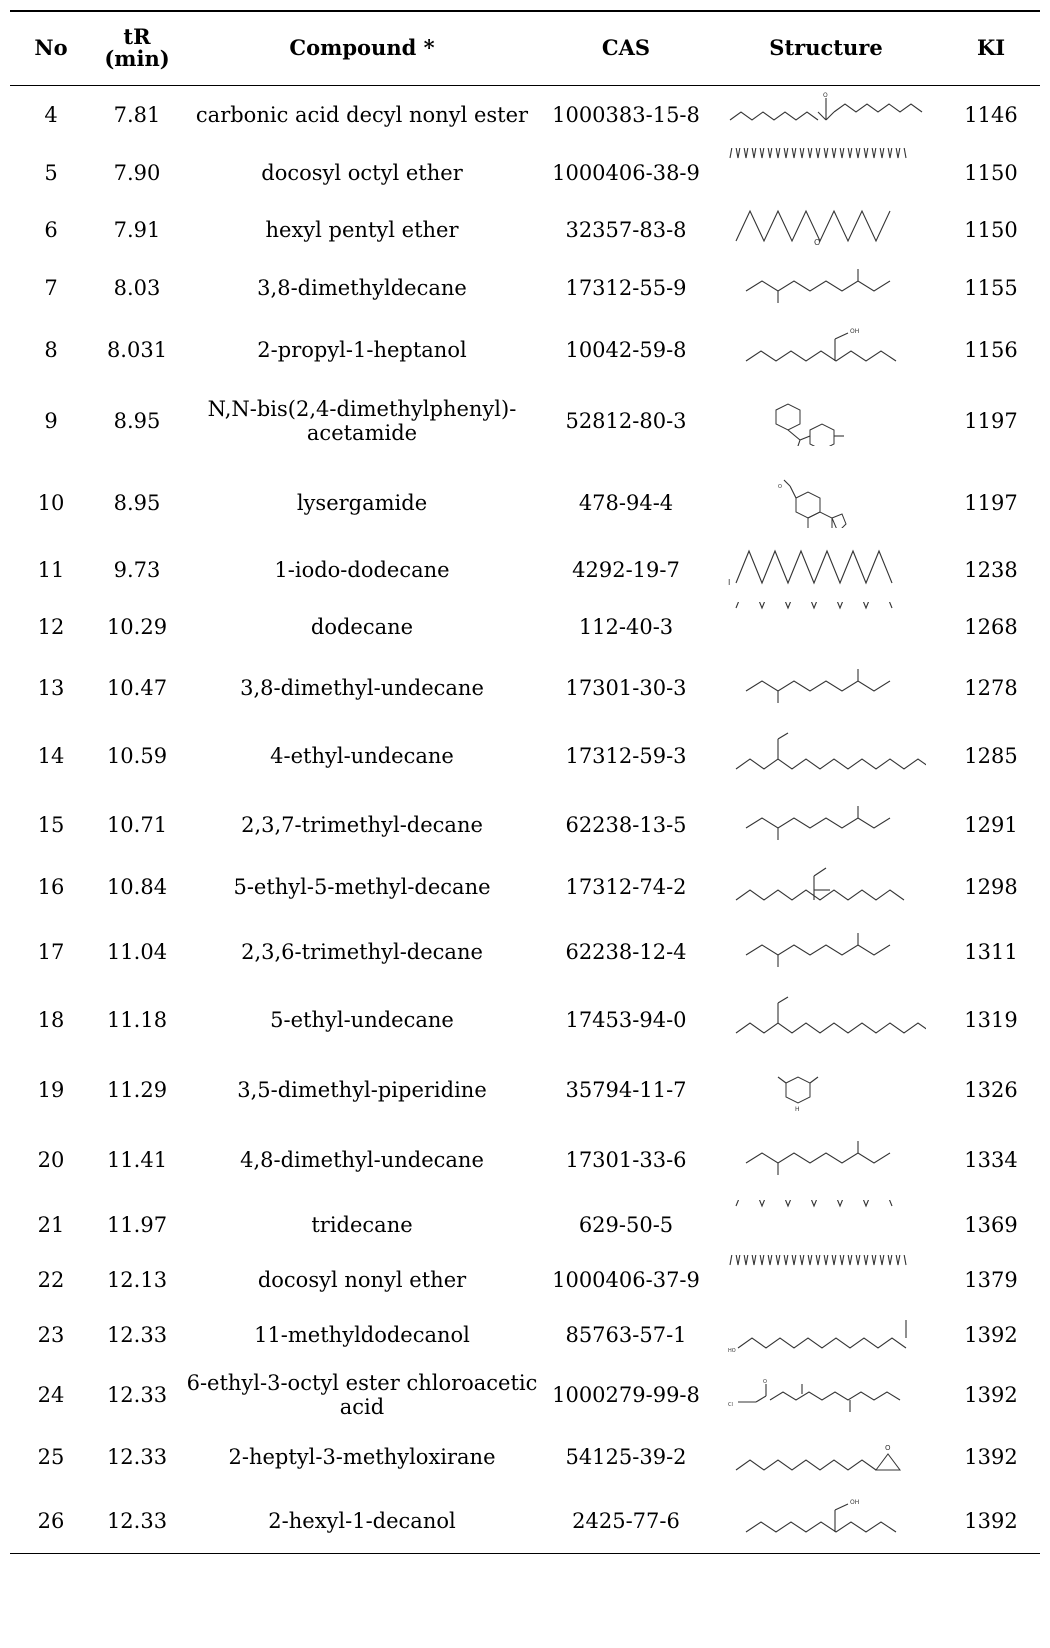 Image resolution: width=1050 pixels, height=1648 pixels. What do you see at coordinates (818, 1457) in the screenshot?
I see `structure-oxirane-icon: O` at bounding box center [818, 1457].